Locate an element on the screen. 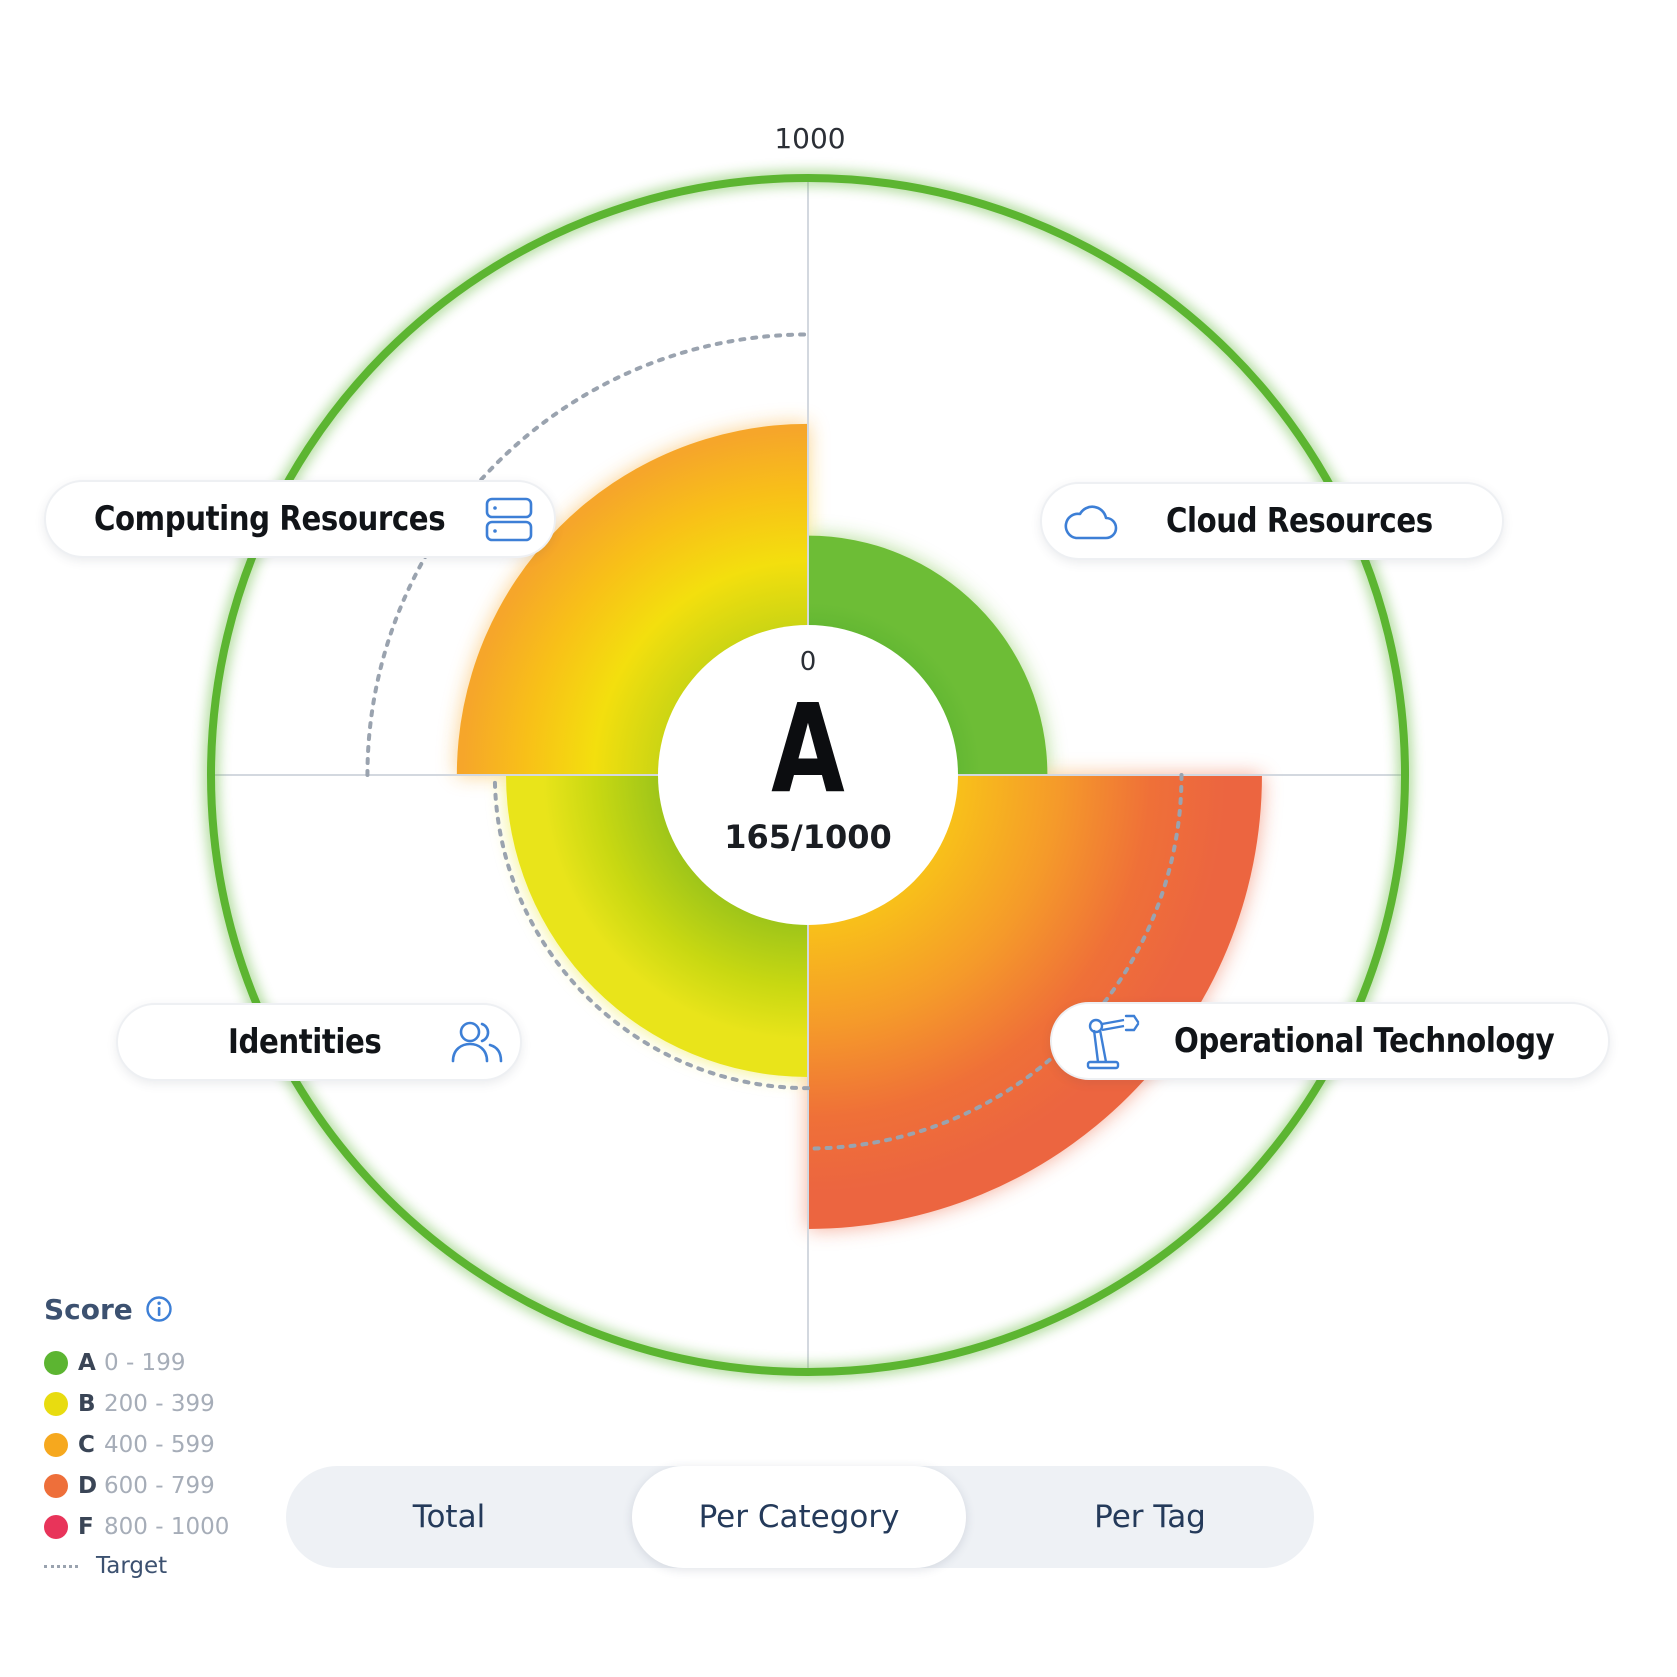  category-label: Cloud Resources is located at coordinates (1299, 521).